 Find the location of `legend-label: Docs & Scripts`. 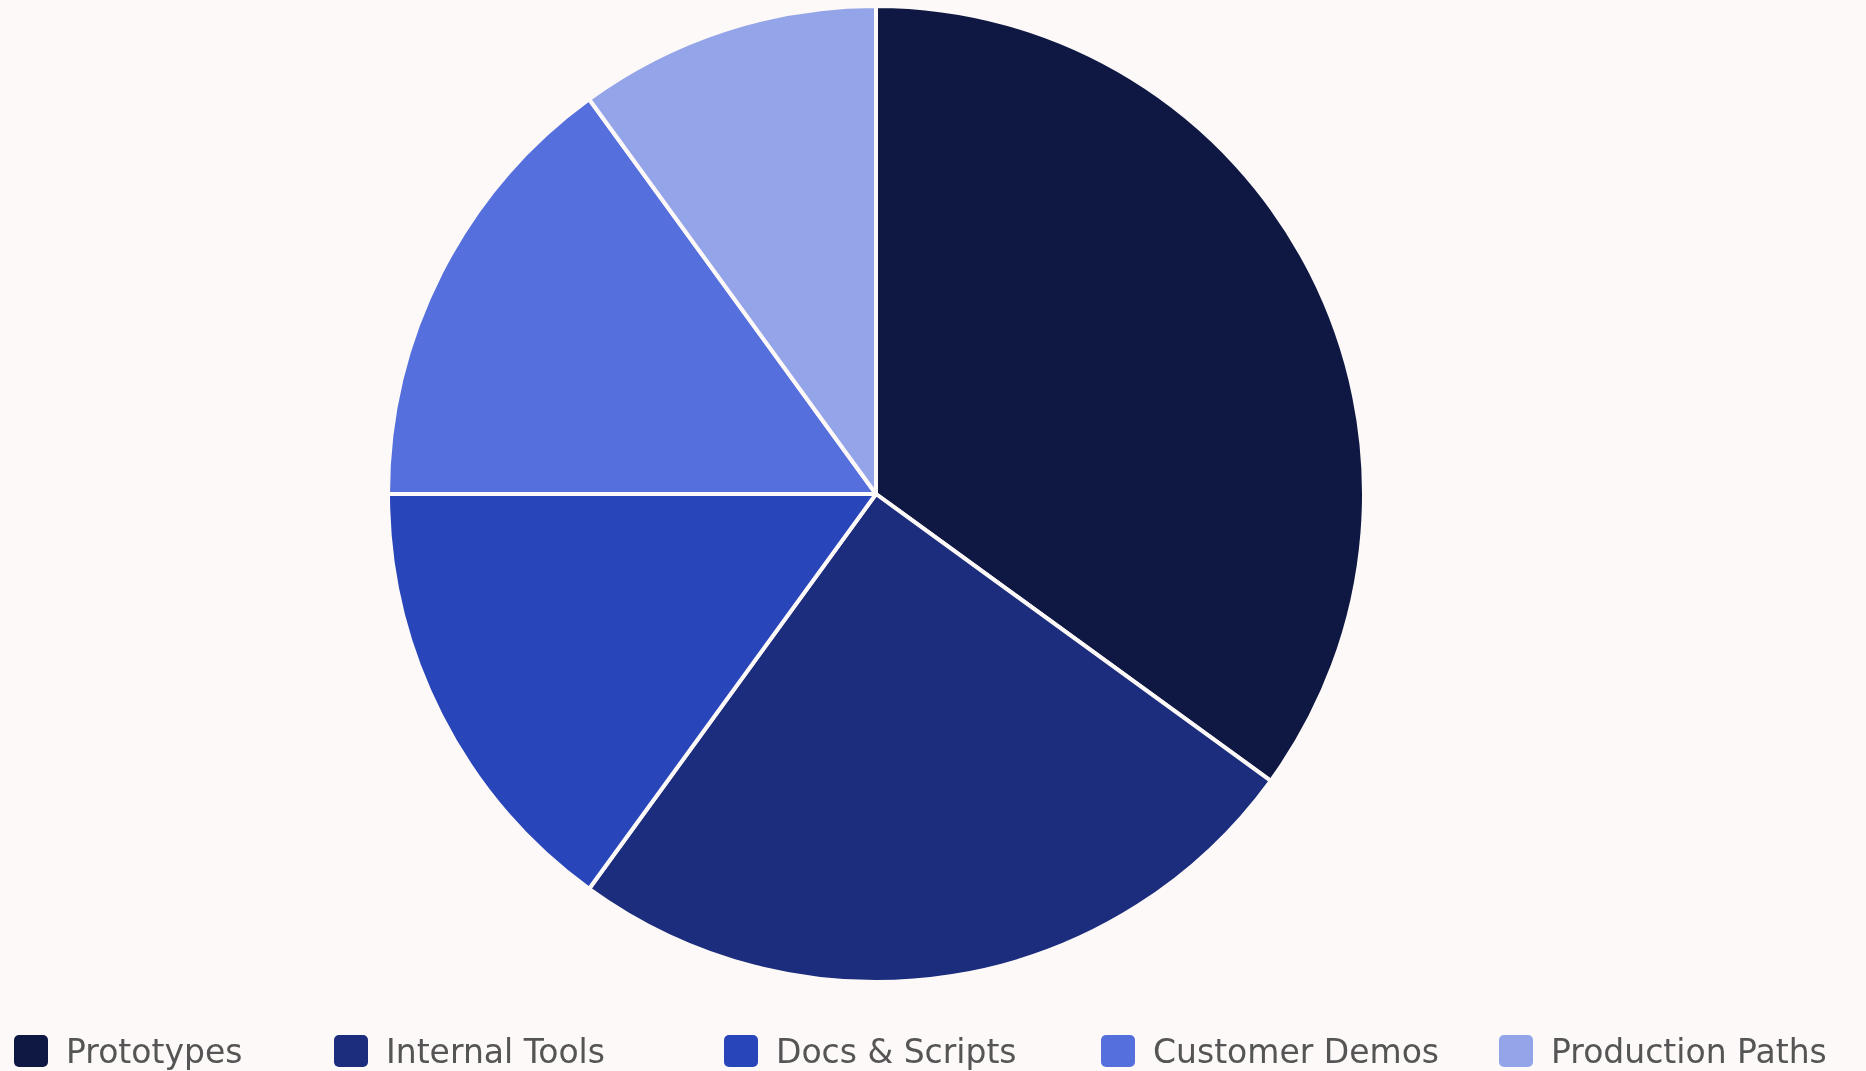

legend-label: Docs & Scripts is located at coordinates (896, 1051).